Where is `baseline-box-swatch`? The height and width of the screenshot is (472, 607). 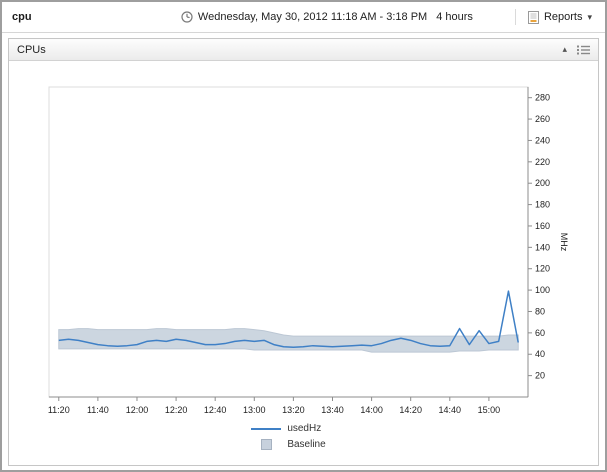
baseline-box-swatch is located at coordinates (266, 444).